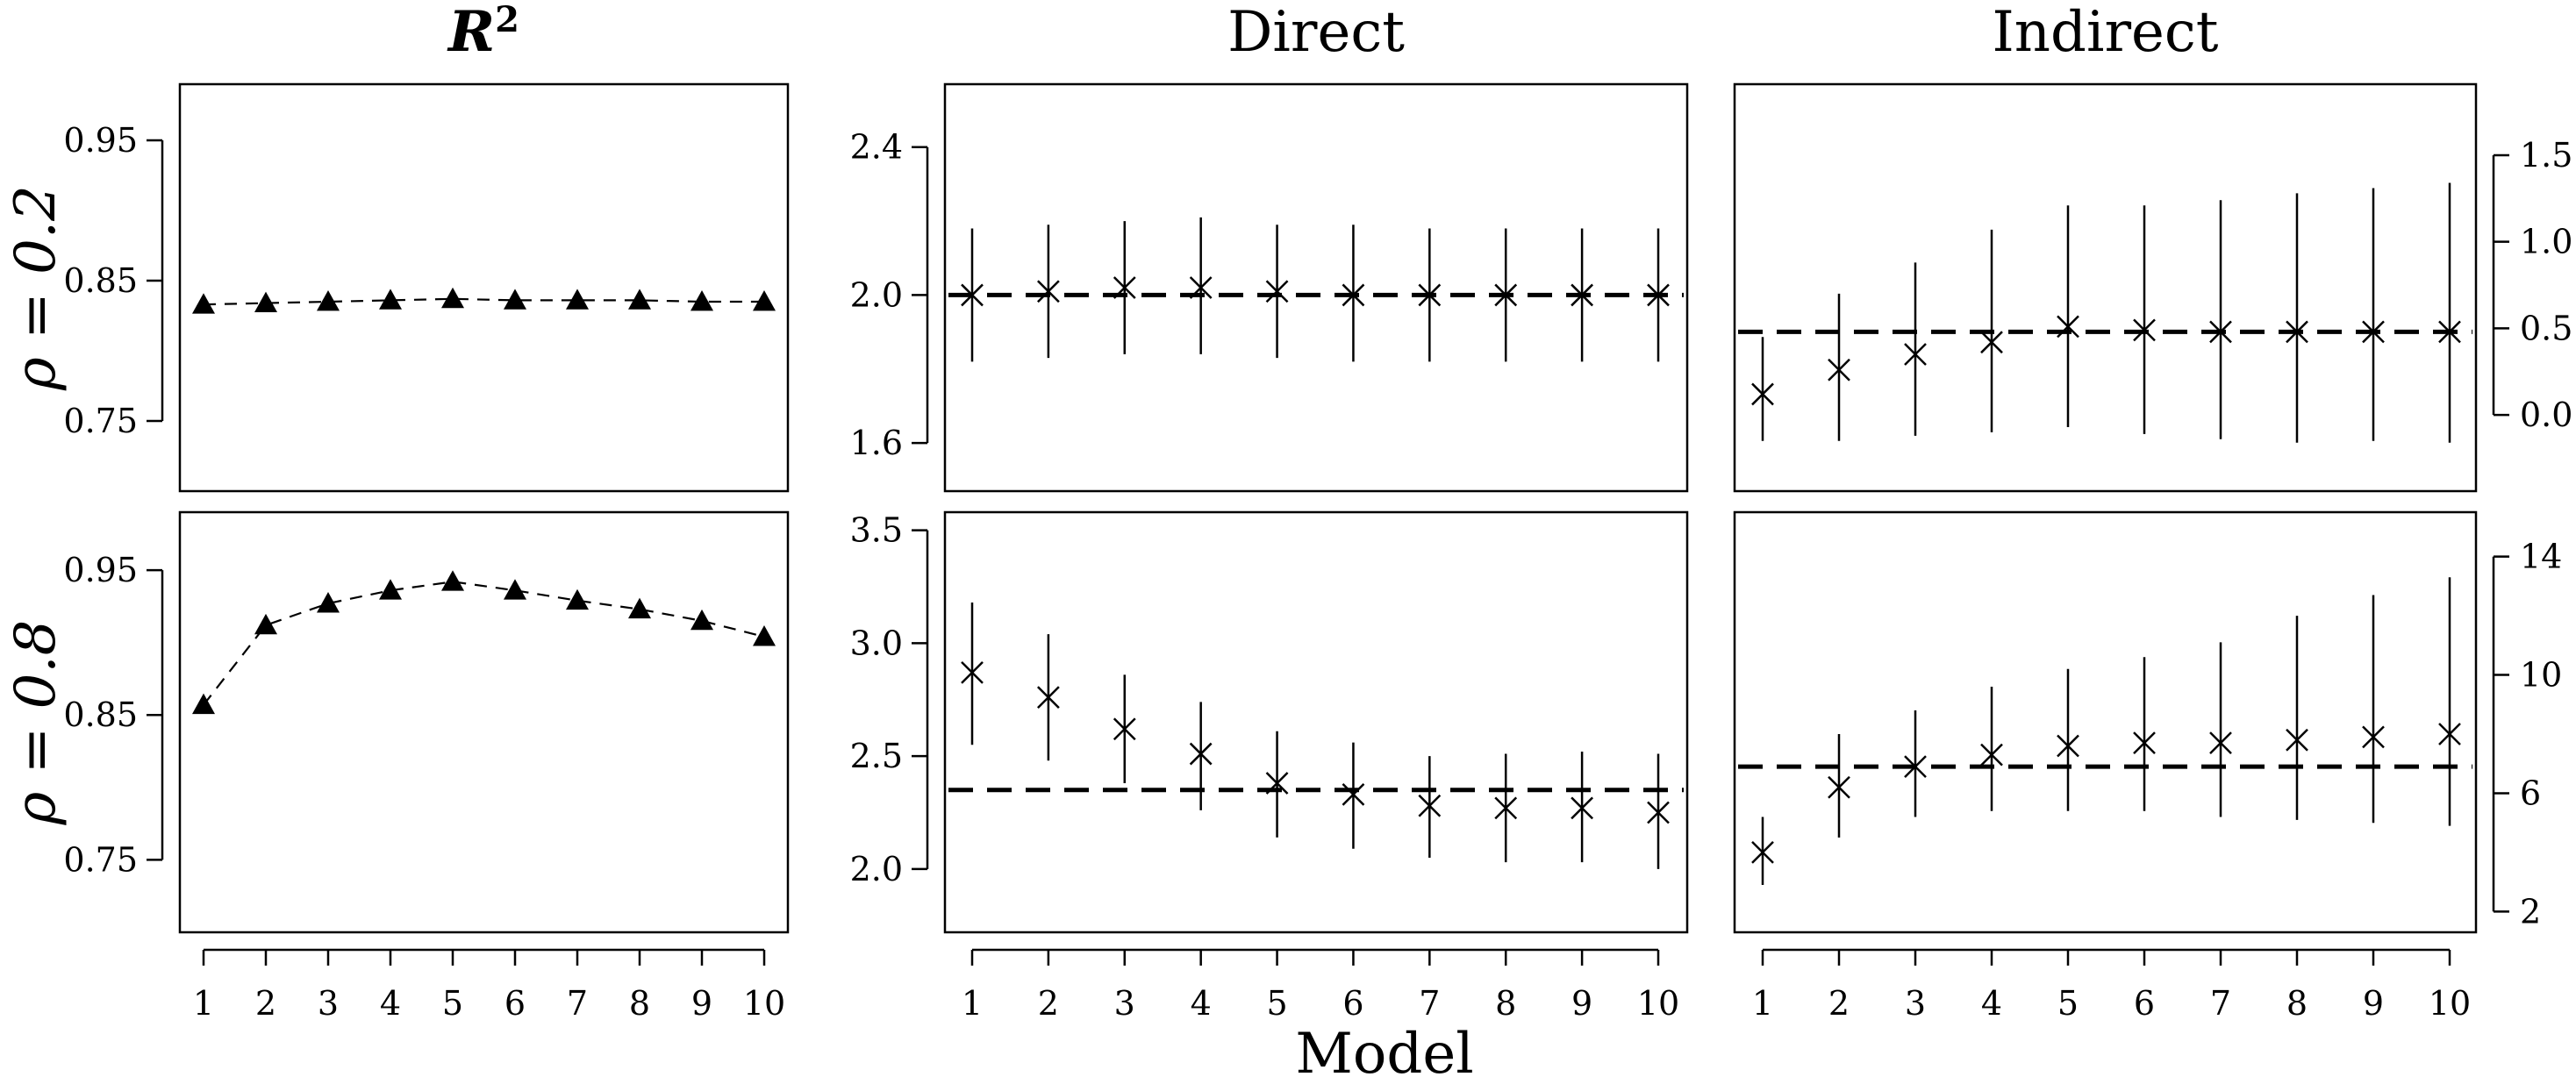 The width and height of the screenshot is (2576, 1084). Describe the element at coordinates (2106, 33) in the screenshot. I see `column-title-2: Indirect` at that location.